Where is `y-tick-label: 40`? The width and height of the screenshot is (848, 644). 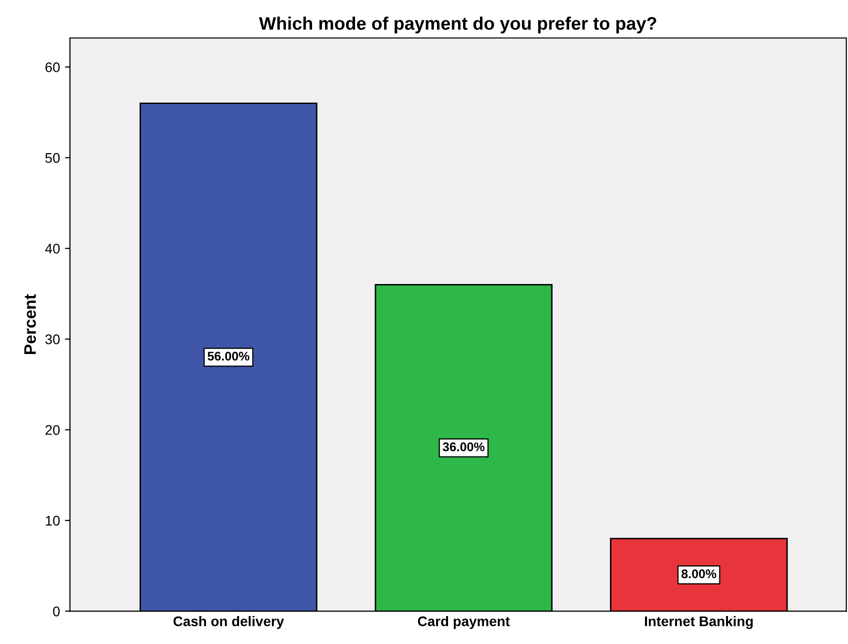
y-tick-label: 40 is located at coordinates (52, 249).